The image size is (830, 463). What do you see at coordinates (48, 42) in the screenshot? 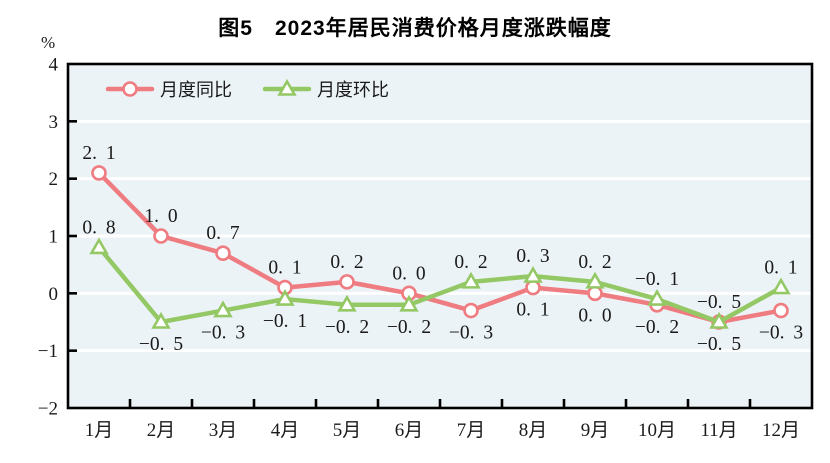
I see `y-axis-unit-label: %` at bounding box center [48, 42].